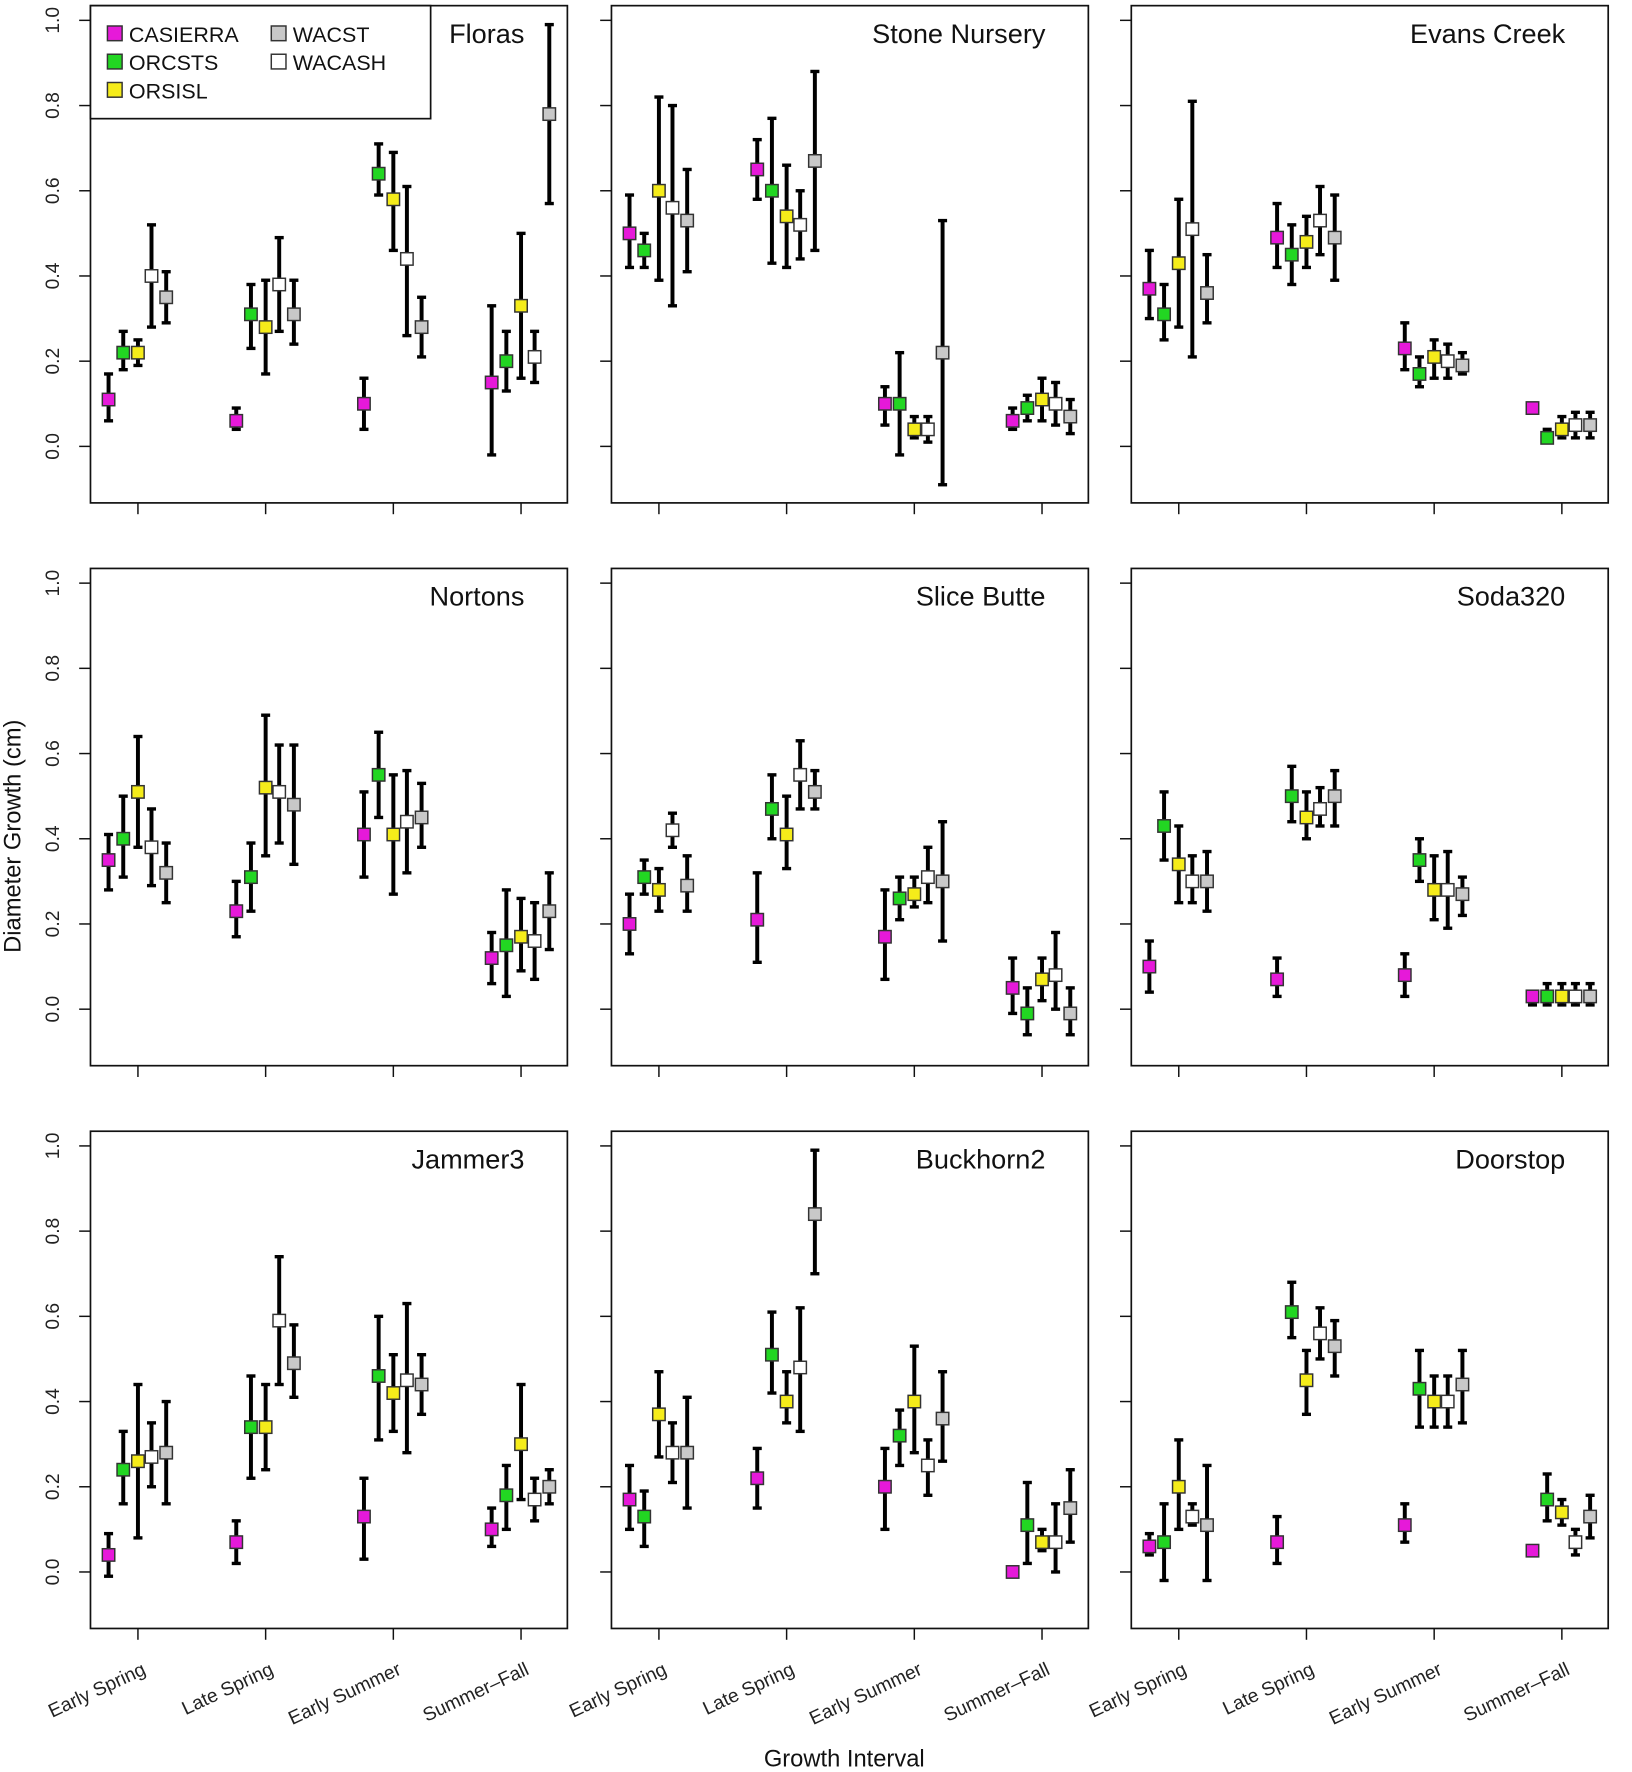  What do you see at coordinates (53, 275) in the screenshot?
I see `y-tick-label: 0.4` at bounding box center [53, 275].